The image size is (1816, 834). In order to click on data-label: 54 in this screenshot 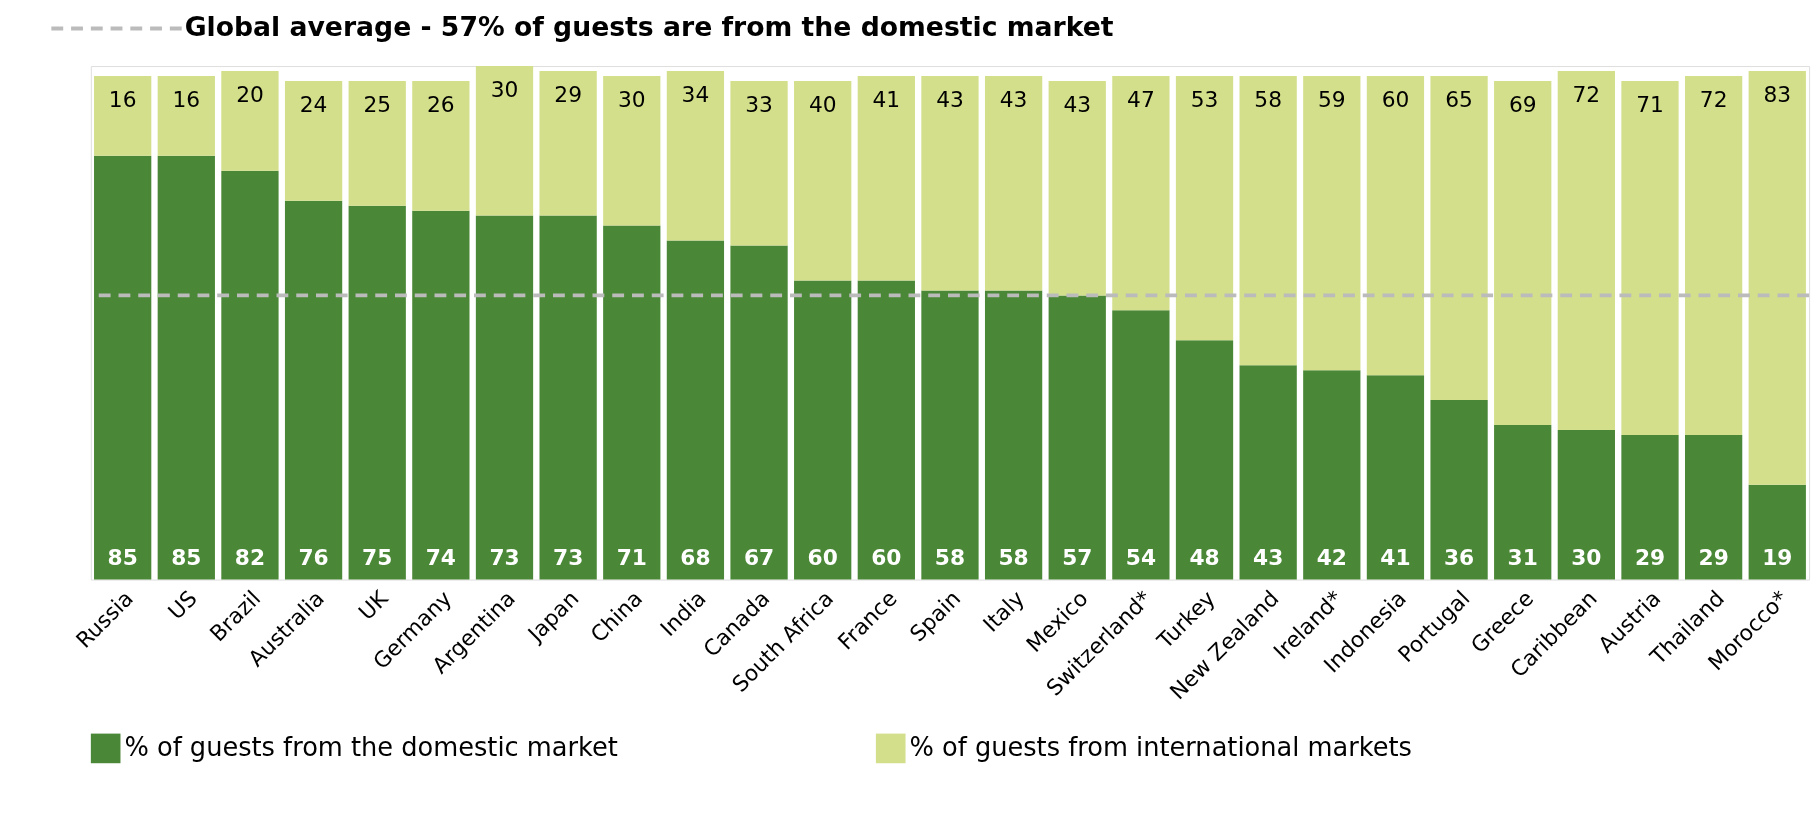, I will do `click(1140, 557)`.